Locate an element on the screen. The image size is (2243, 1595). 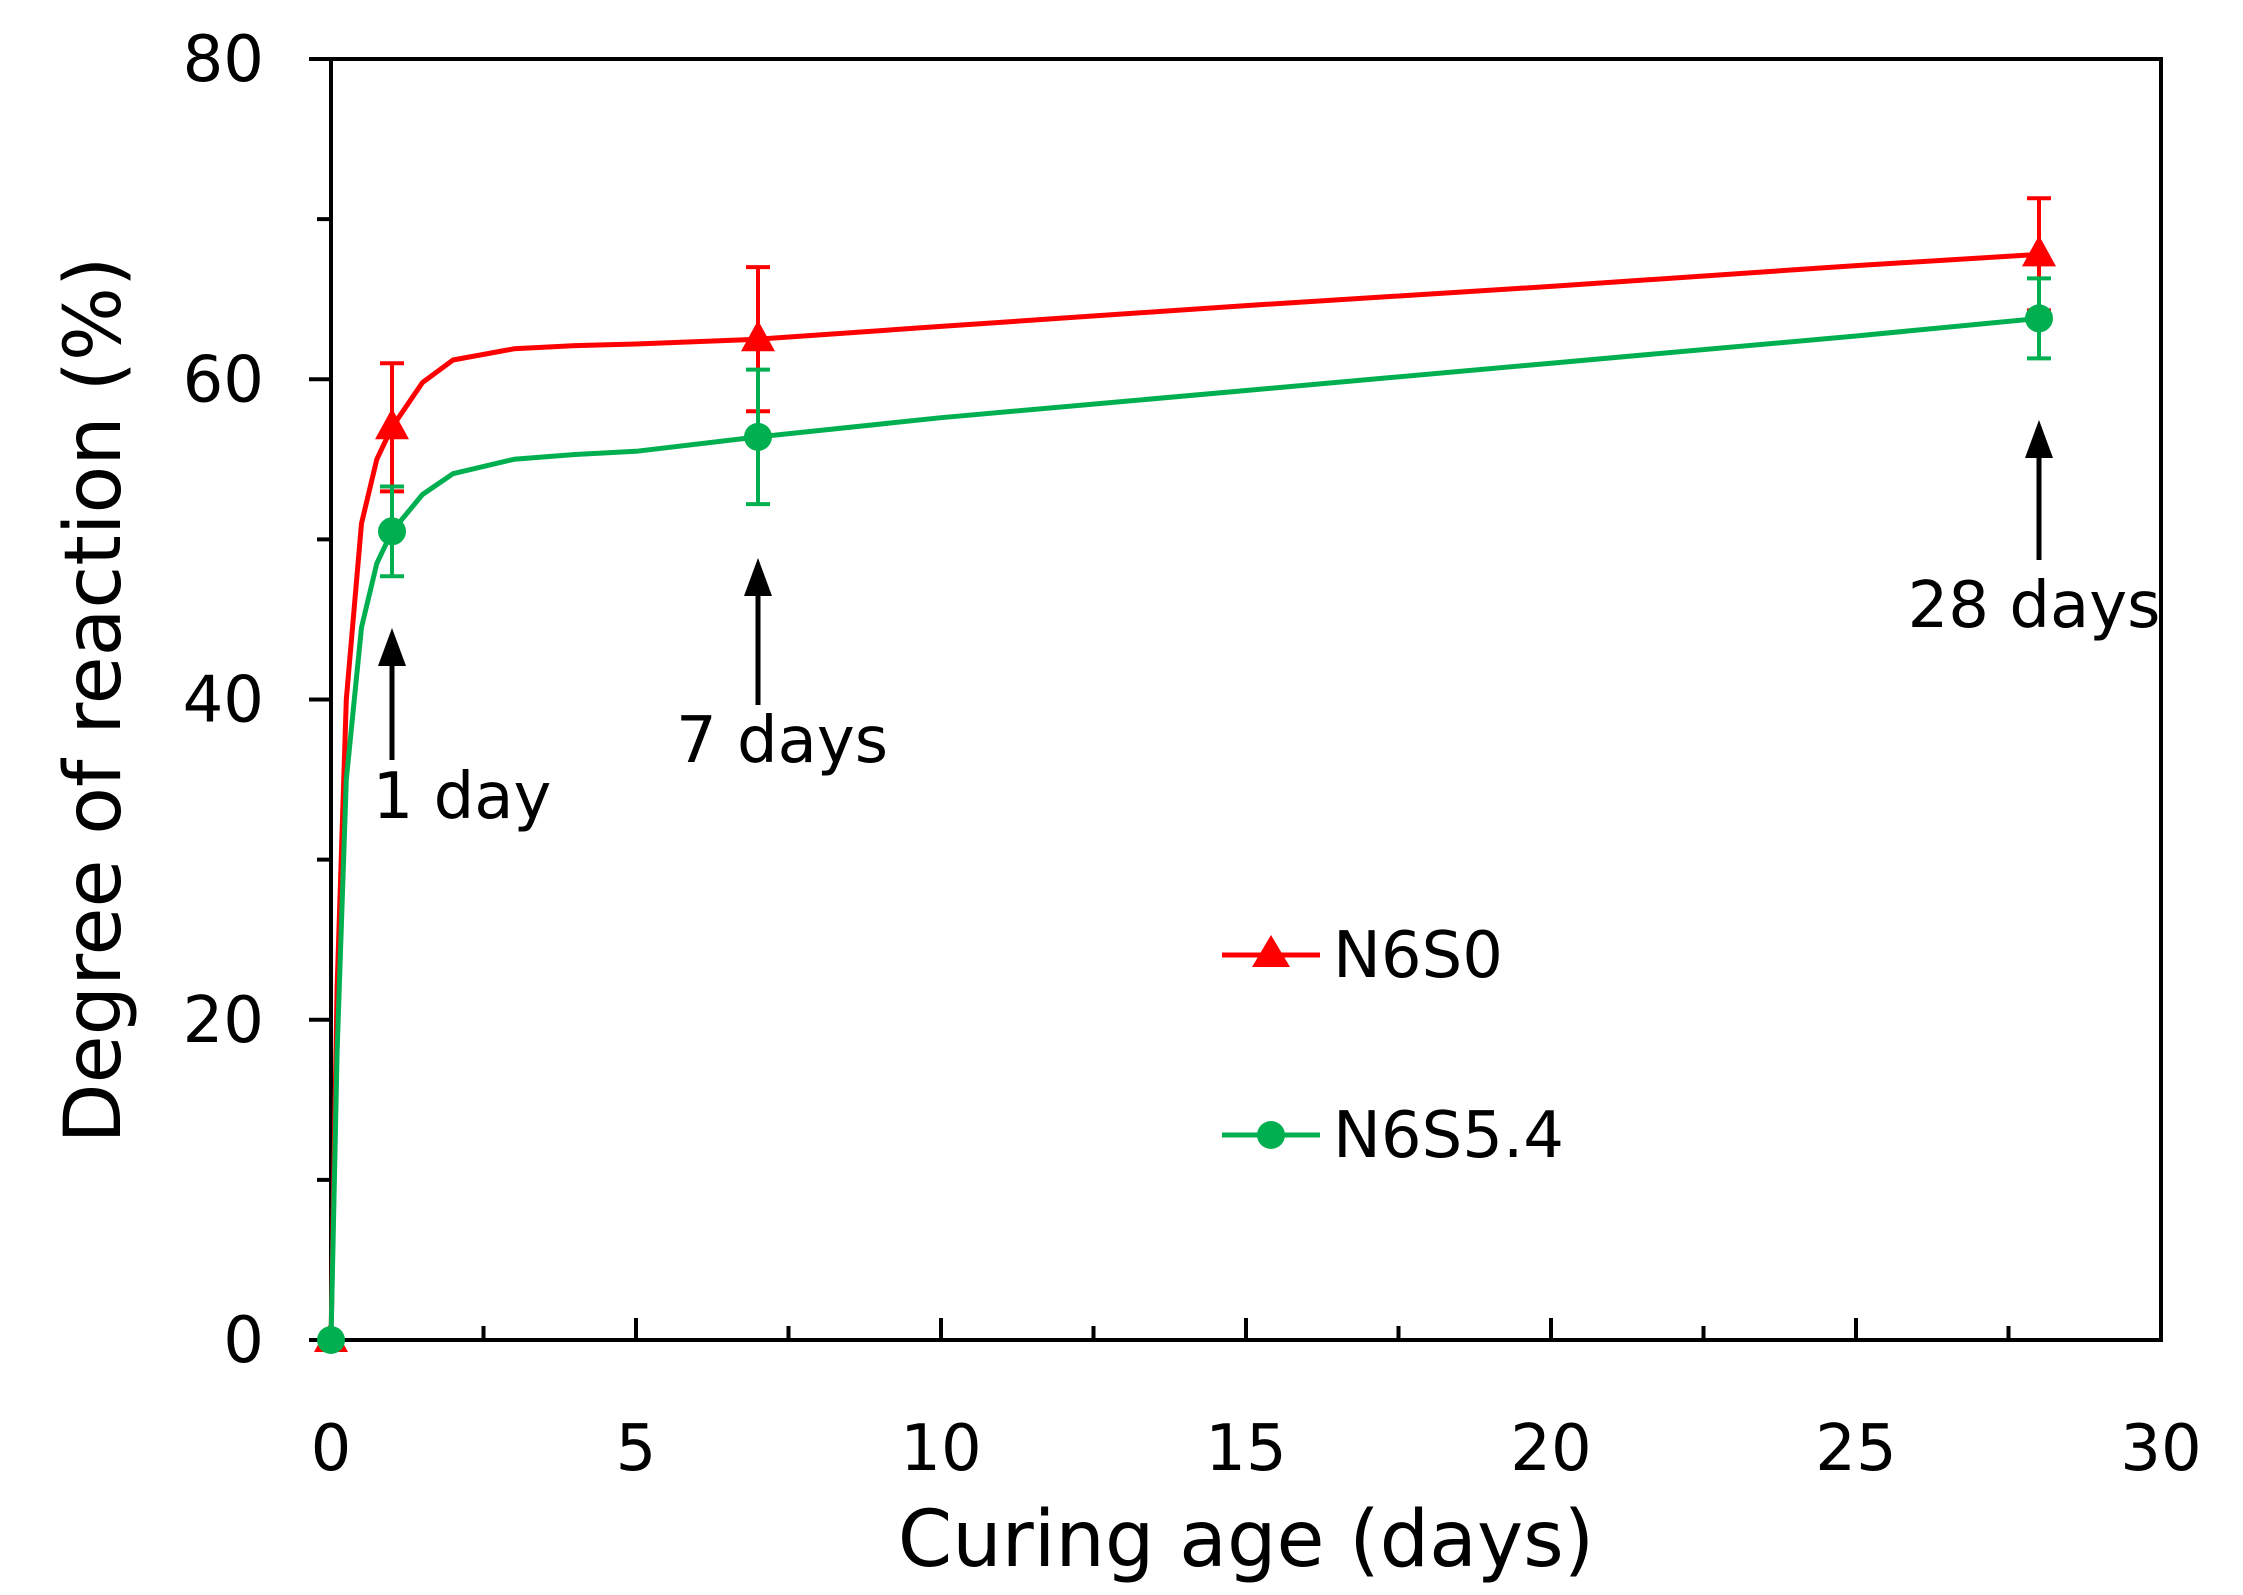
annotation-1: 1 day is located at coordinates (462, 731).